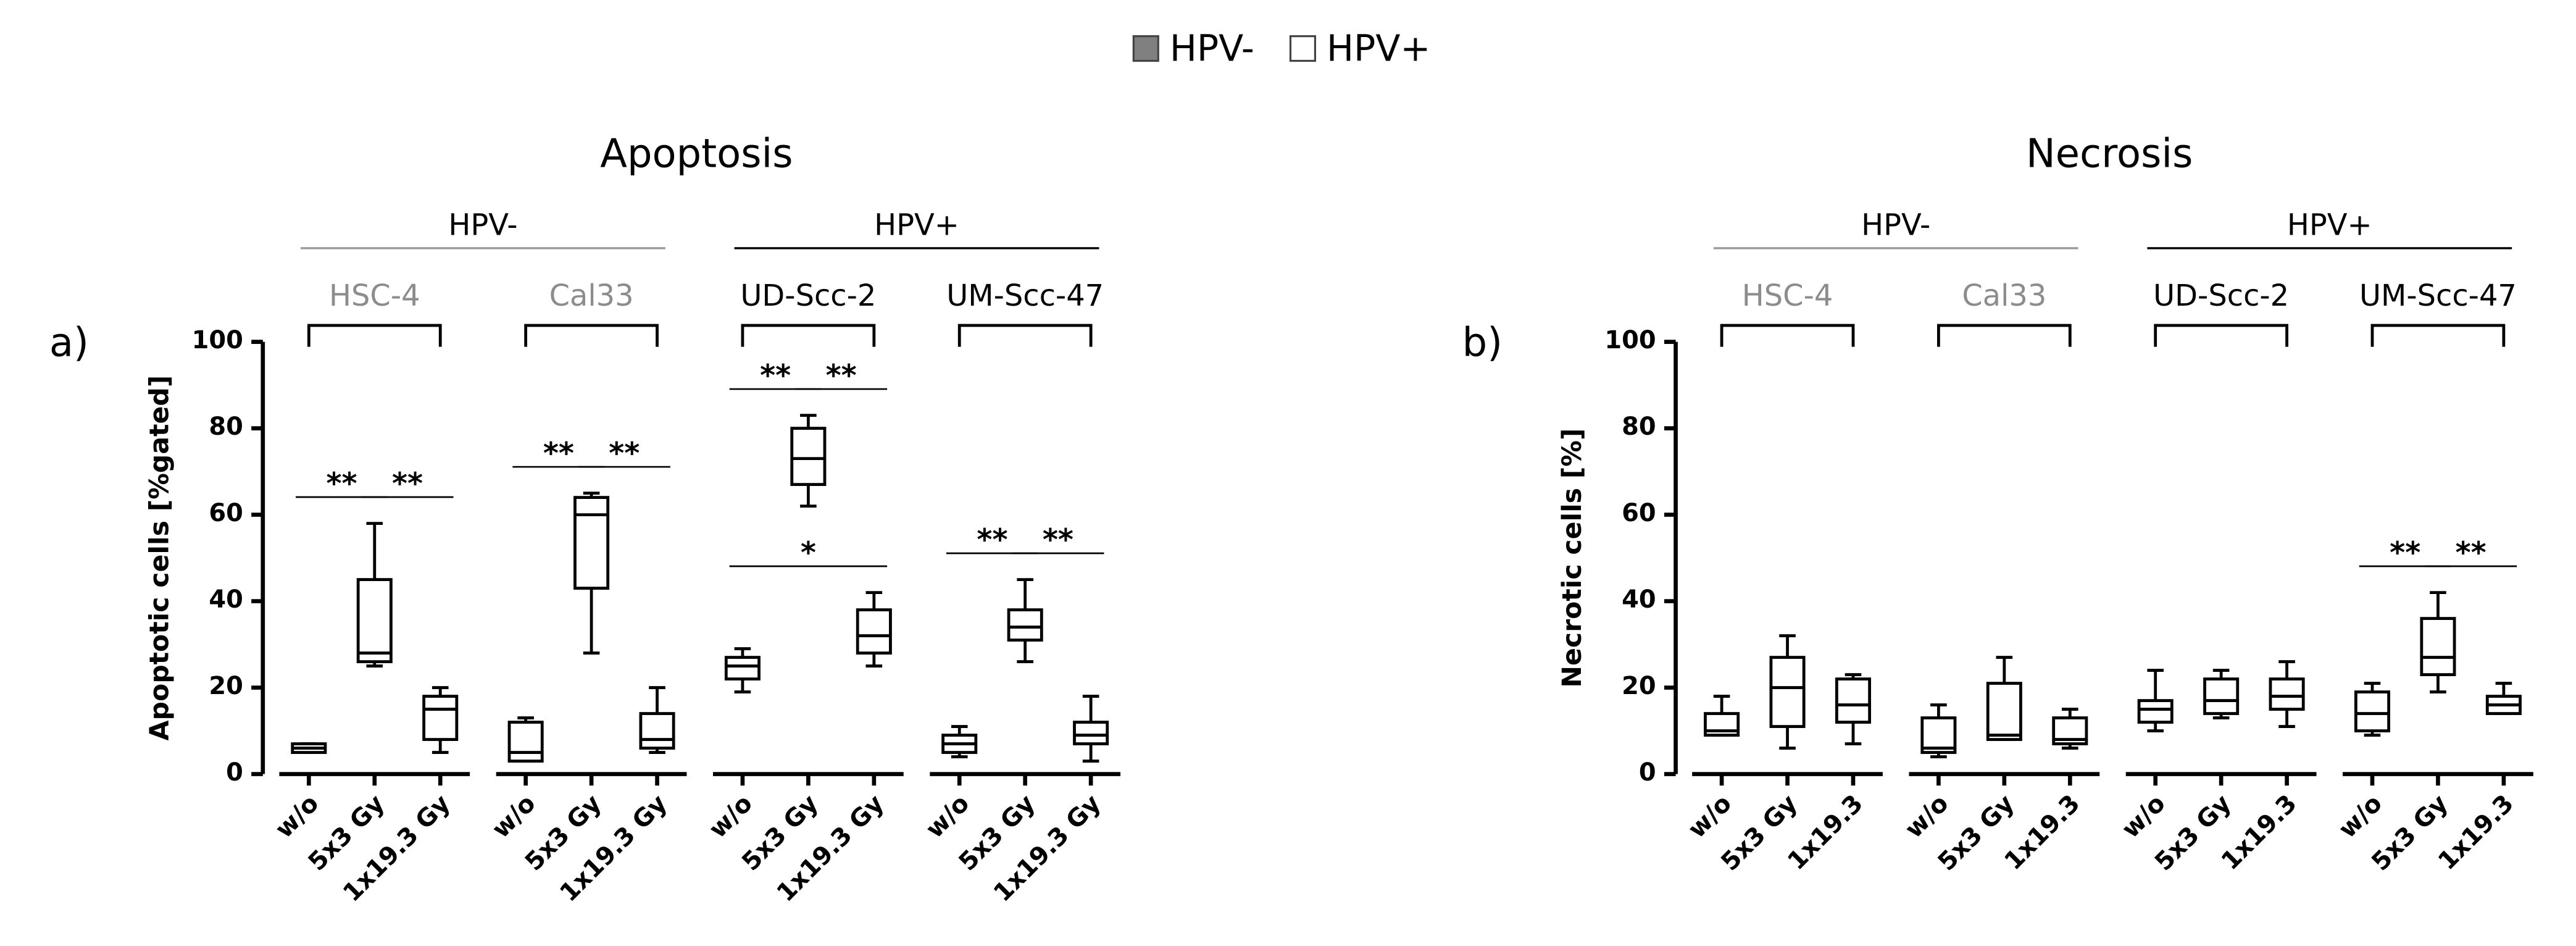  What do you see at coordinates (1572, 558) in the screenshot?
I see `y-axis-label: Necrotic cells [%]` at bounding box center [1572, 558].